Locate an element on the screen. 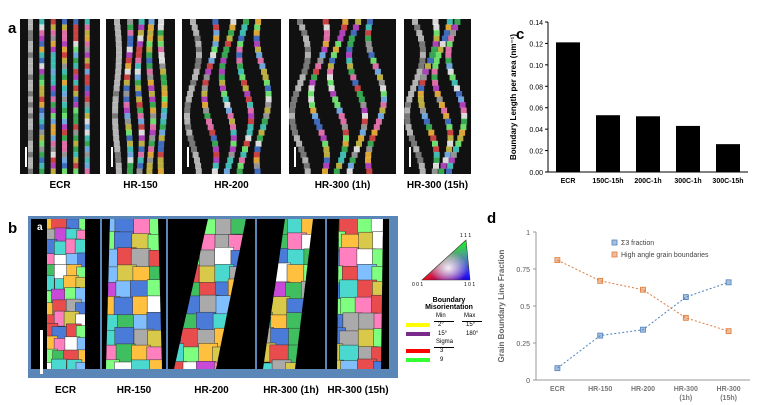 This screenshot has width=768, height=405. legend-swatch-low is located at coordinates (418, 325).